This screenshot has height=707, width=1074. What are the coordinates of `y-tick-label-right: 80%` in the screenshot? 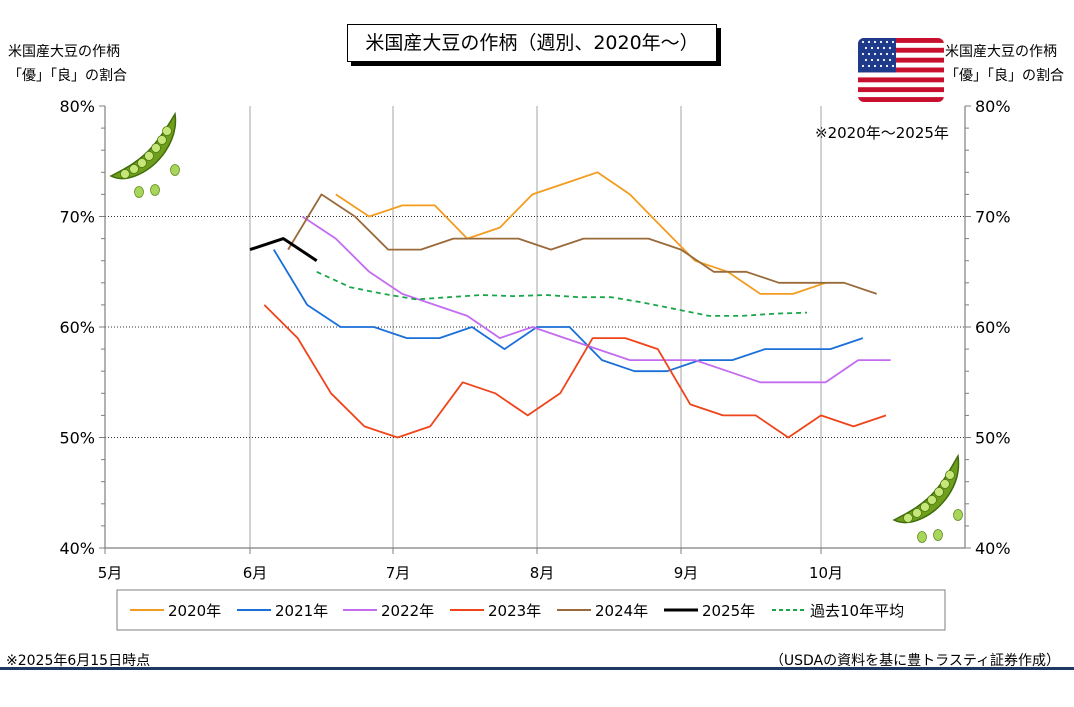 It's located at (993, 106).